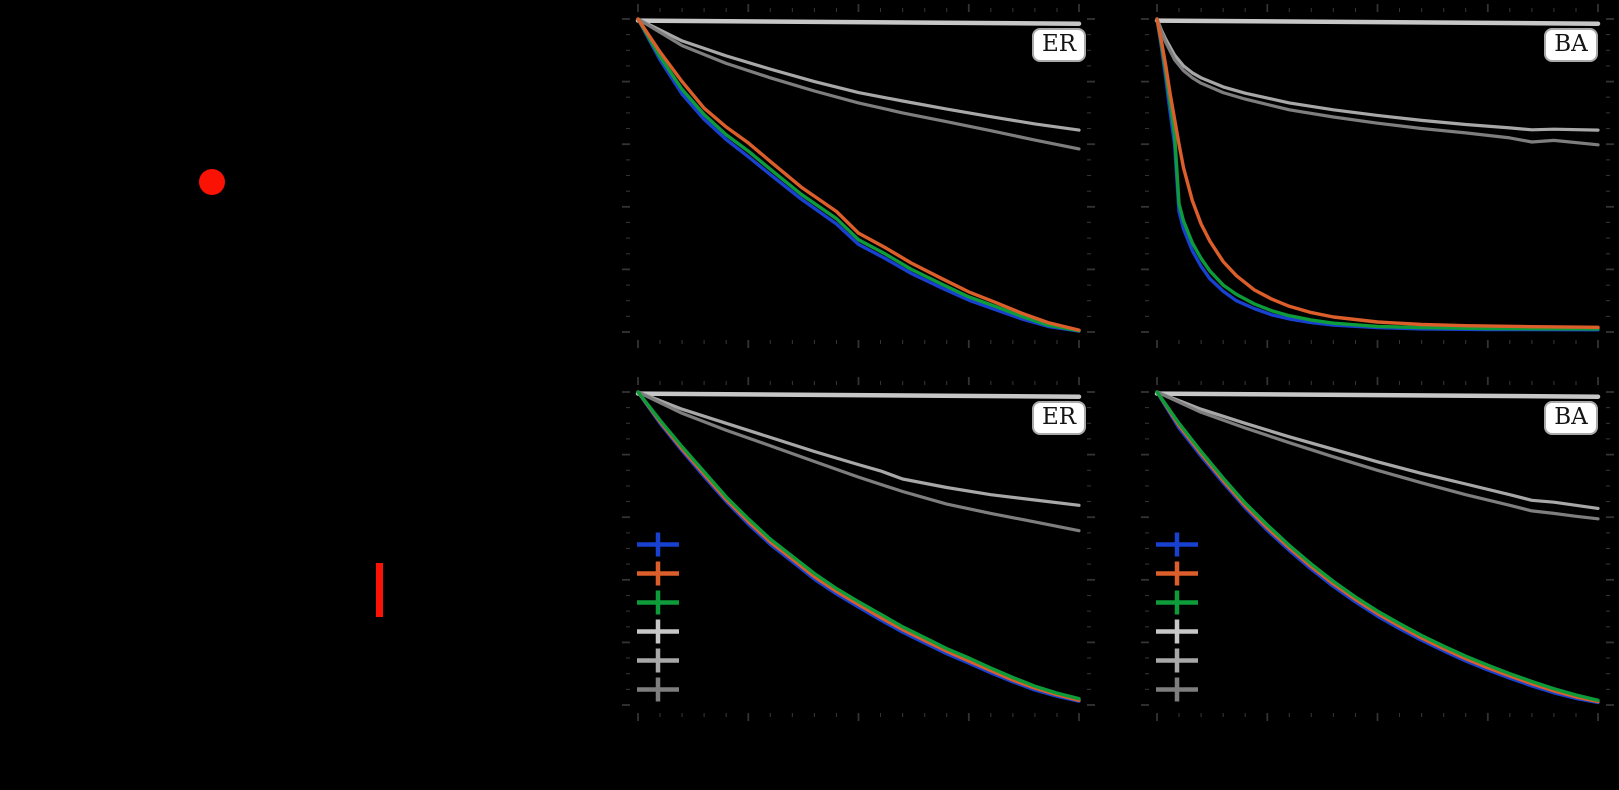 The width and height of the screenshot is (1619, 790). I want to click on ba-bottom-blue-curve, so click(1377, 547).